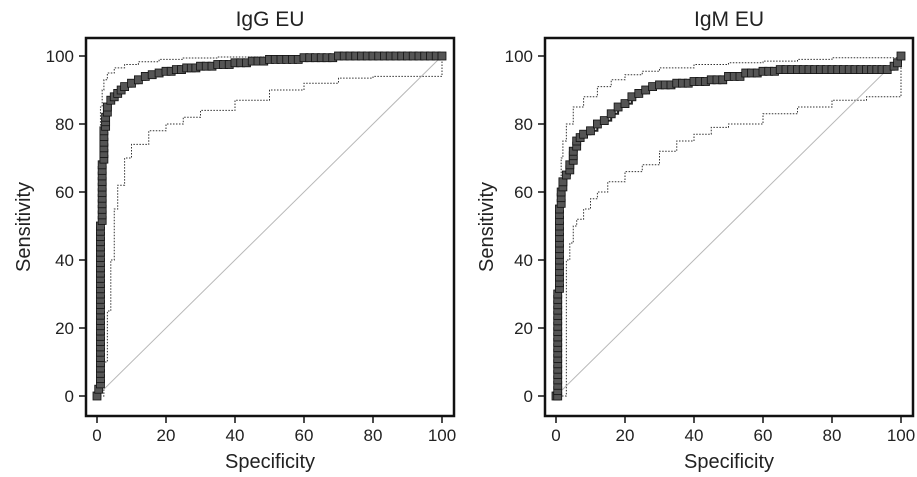 This screenshot has height=477, width=917. What do you see at coordinates (729, 19) in the screenshot?
I see `chart-title: IgM EU` at bounding box center [729, 19].